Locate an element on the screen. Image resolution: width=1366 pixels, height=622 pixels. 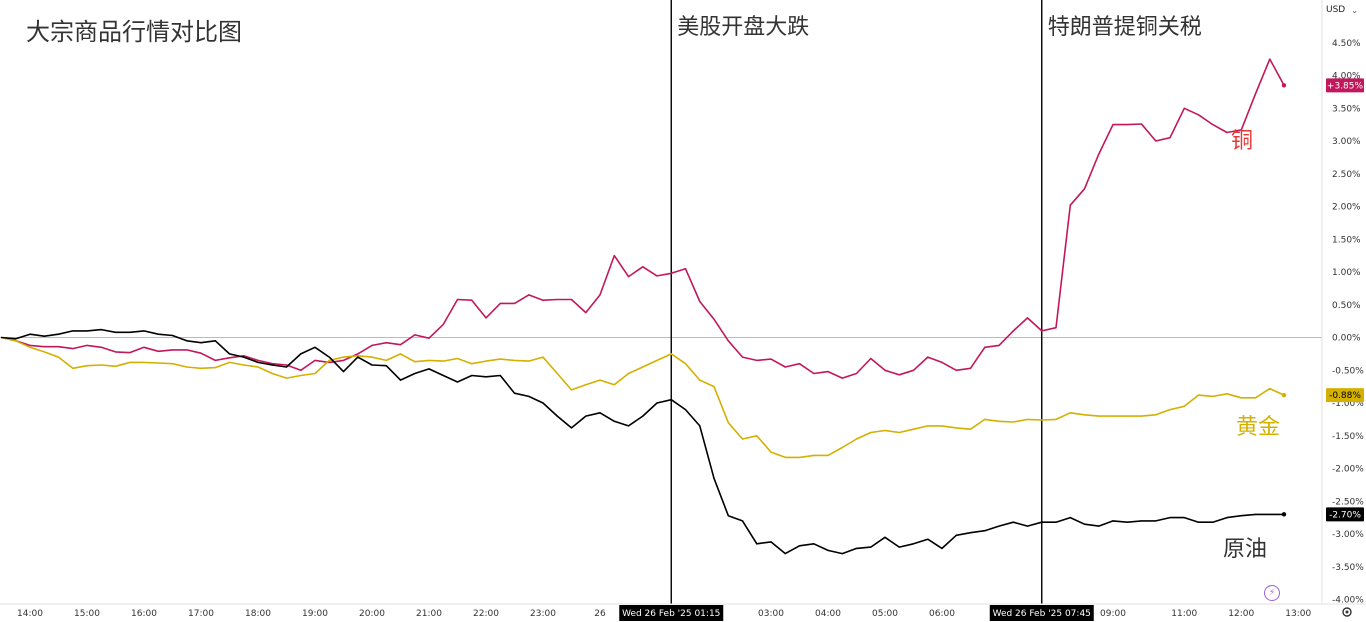
crosshair-time-badge is located at coordinates (671, 613).